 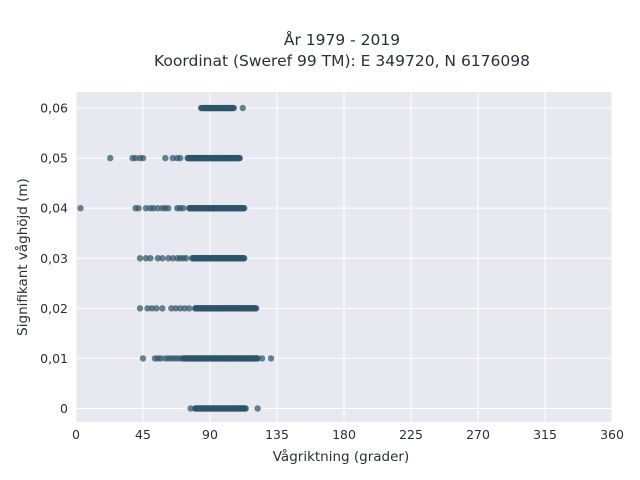 I want to click on y-axis-label: Signifikant våghöjd (m), so click(x=22, y=257).